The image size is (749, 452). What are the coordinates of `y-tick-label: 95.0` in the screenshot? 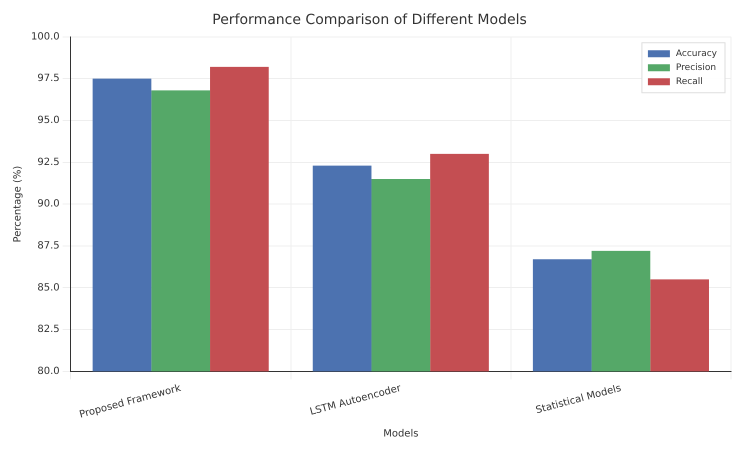 It's located at (48, 120).